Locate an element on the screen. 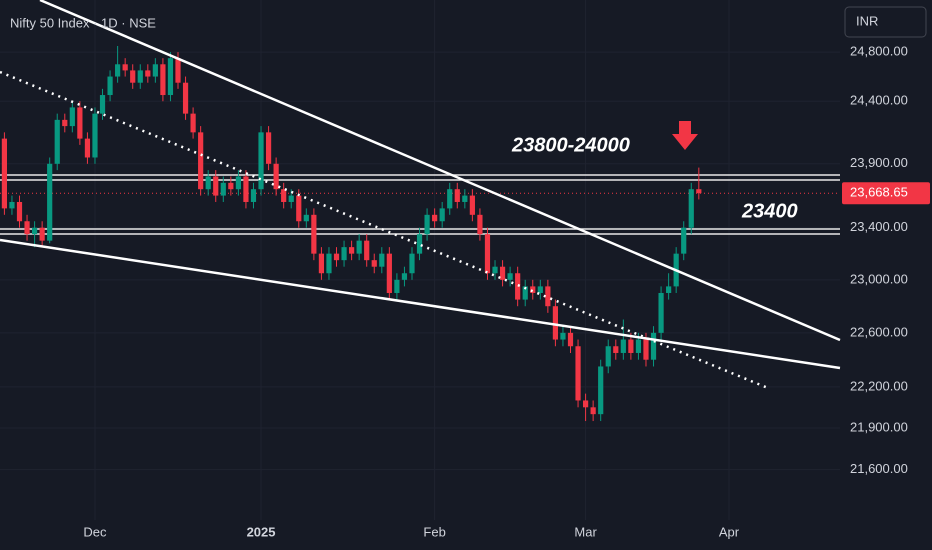 The width and height of the screenshot is (932, 550). y-tick-label: 23,900.00 is located at coordinates (879, 162).